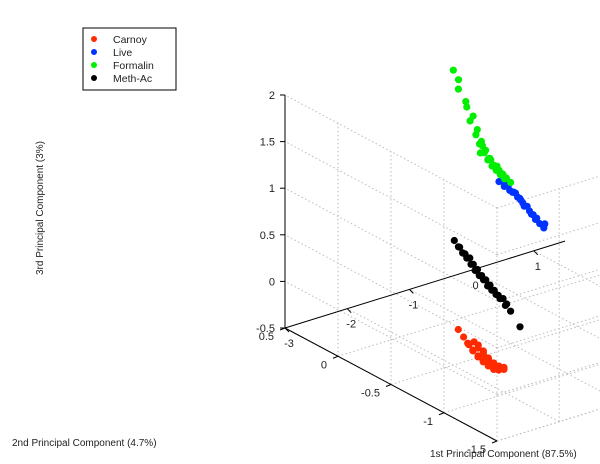  I want to click on legend-marker-live, so click(94, 52).